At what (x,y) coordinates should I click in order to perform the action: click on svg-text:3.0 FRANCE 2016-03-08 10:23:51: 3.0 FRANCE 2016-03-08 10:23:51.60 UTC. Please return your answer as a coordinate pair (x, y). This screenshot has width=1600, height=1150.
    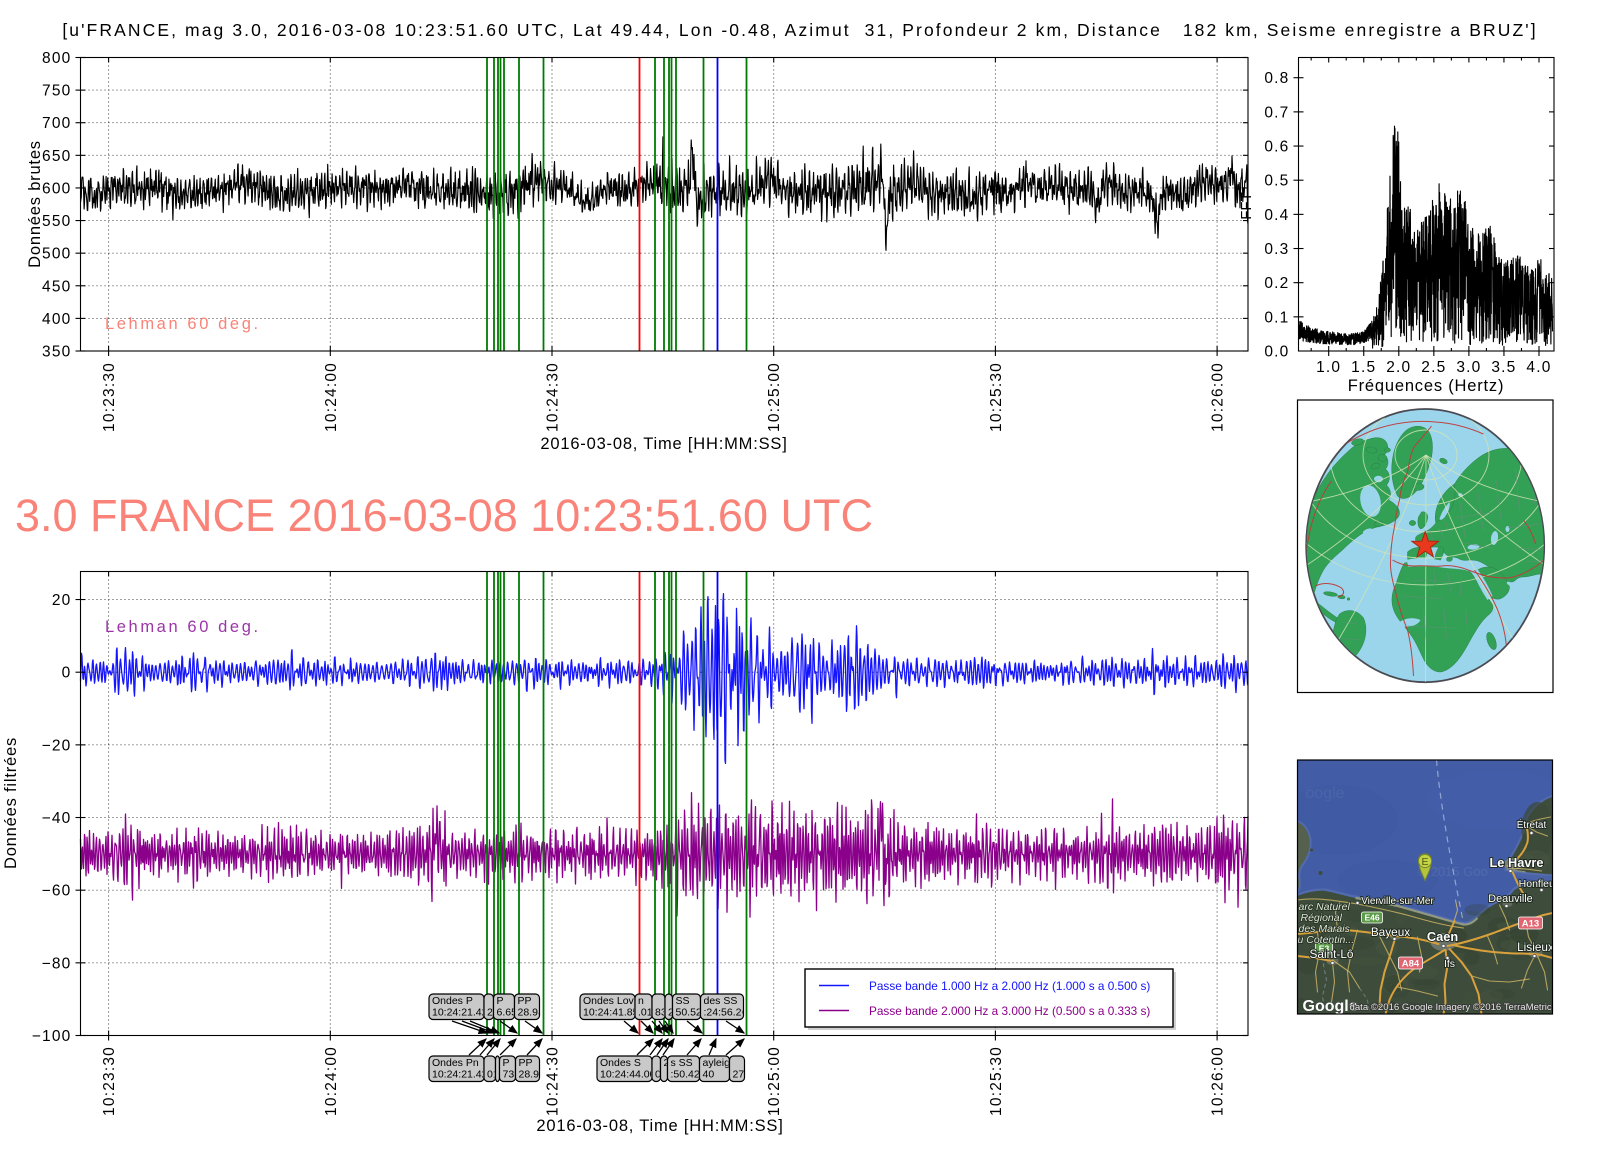
    Looking at the image, I should click on (444, 515).